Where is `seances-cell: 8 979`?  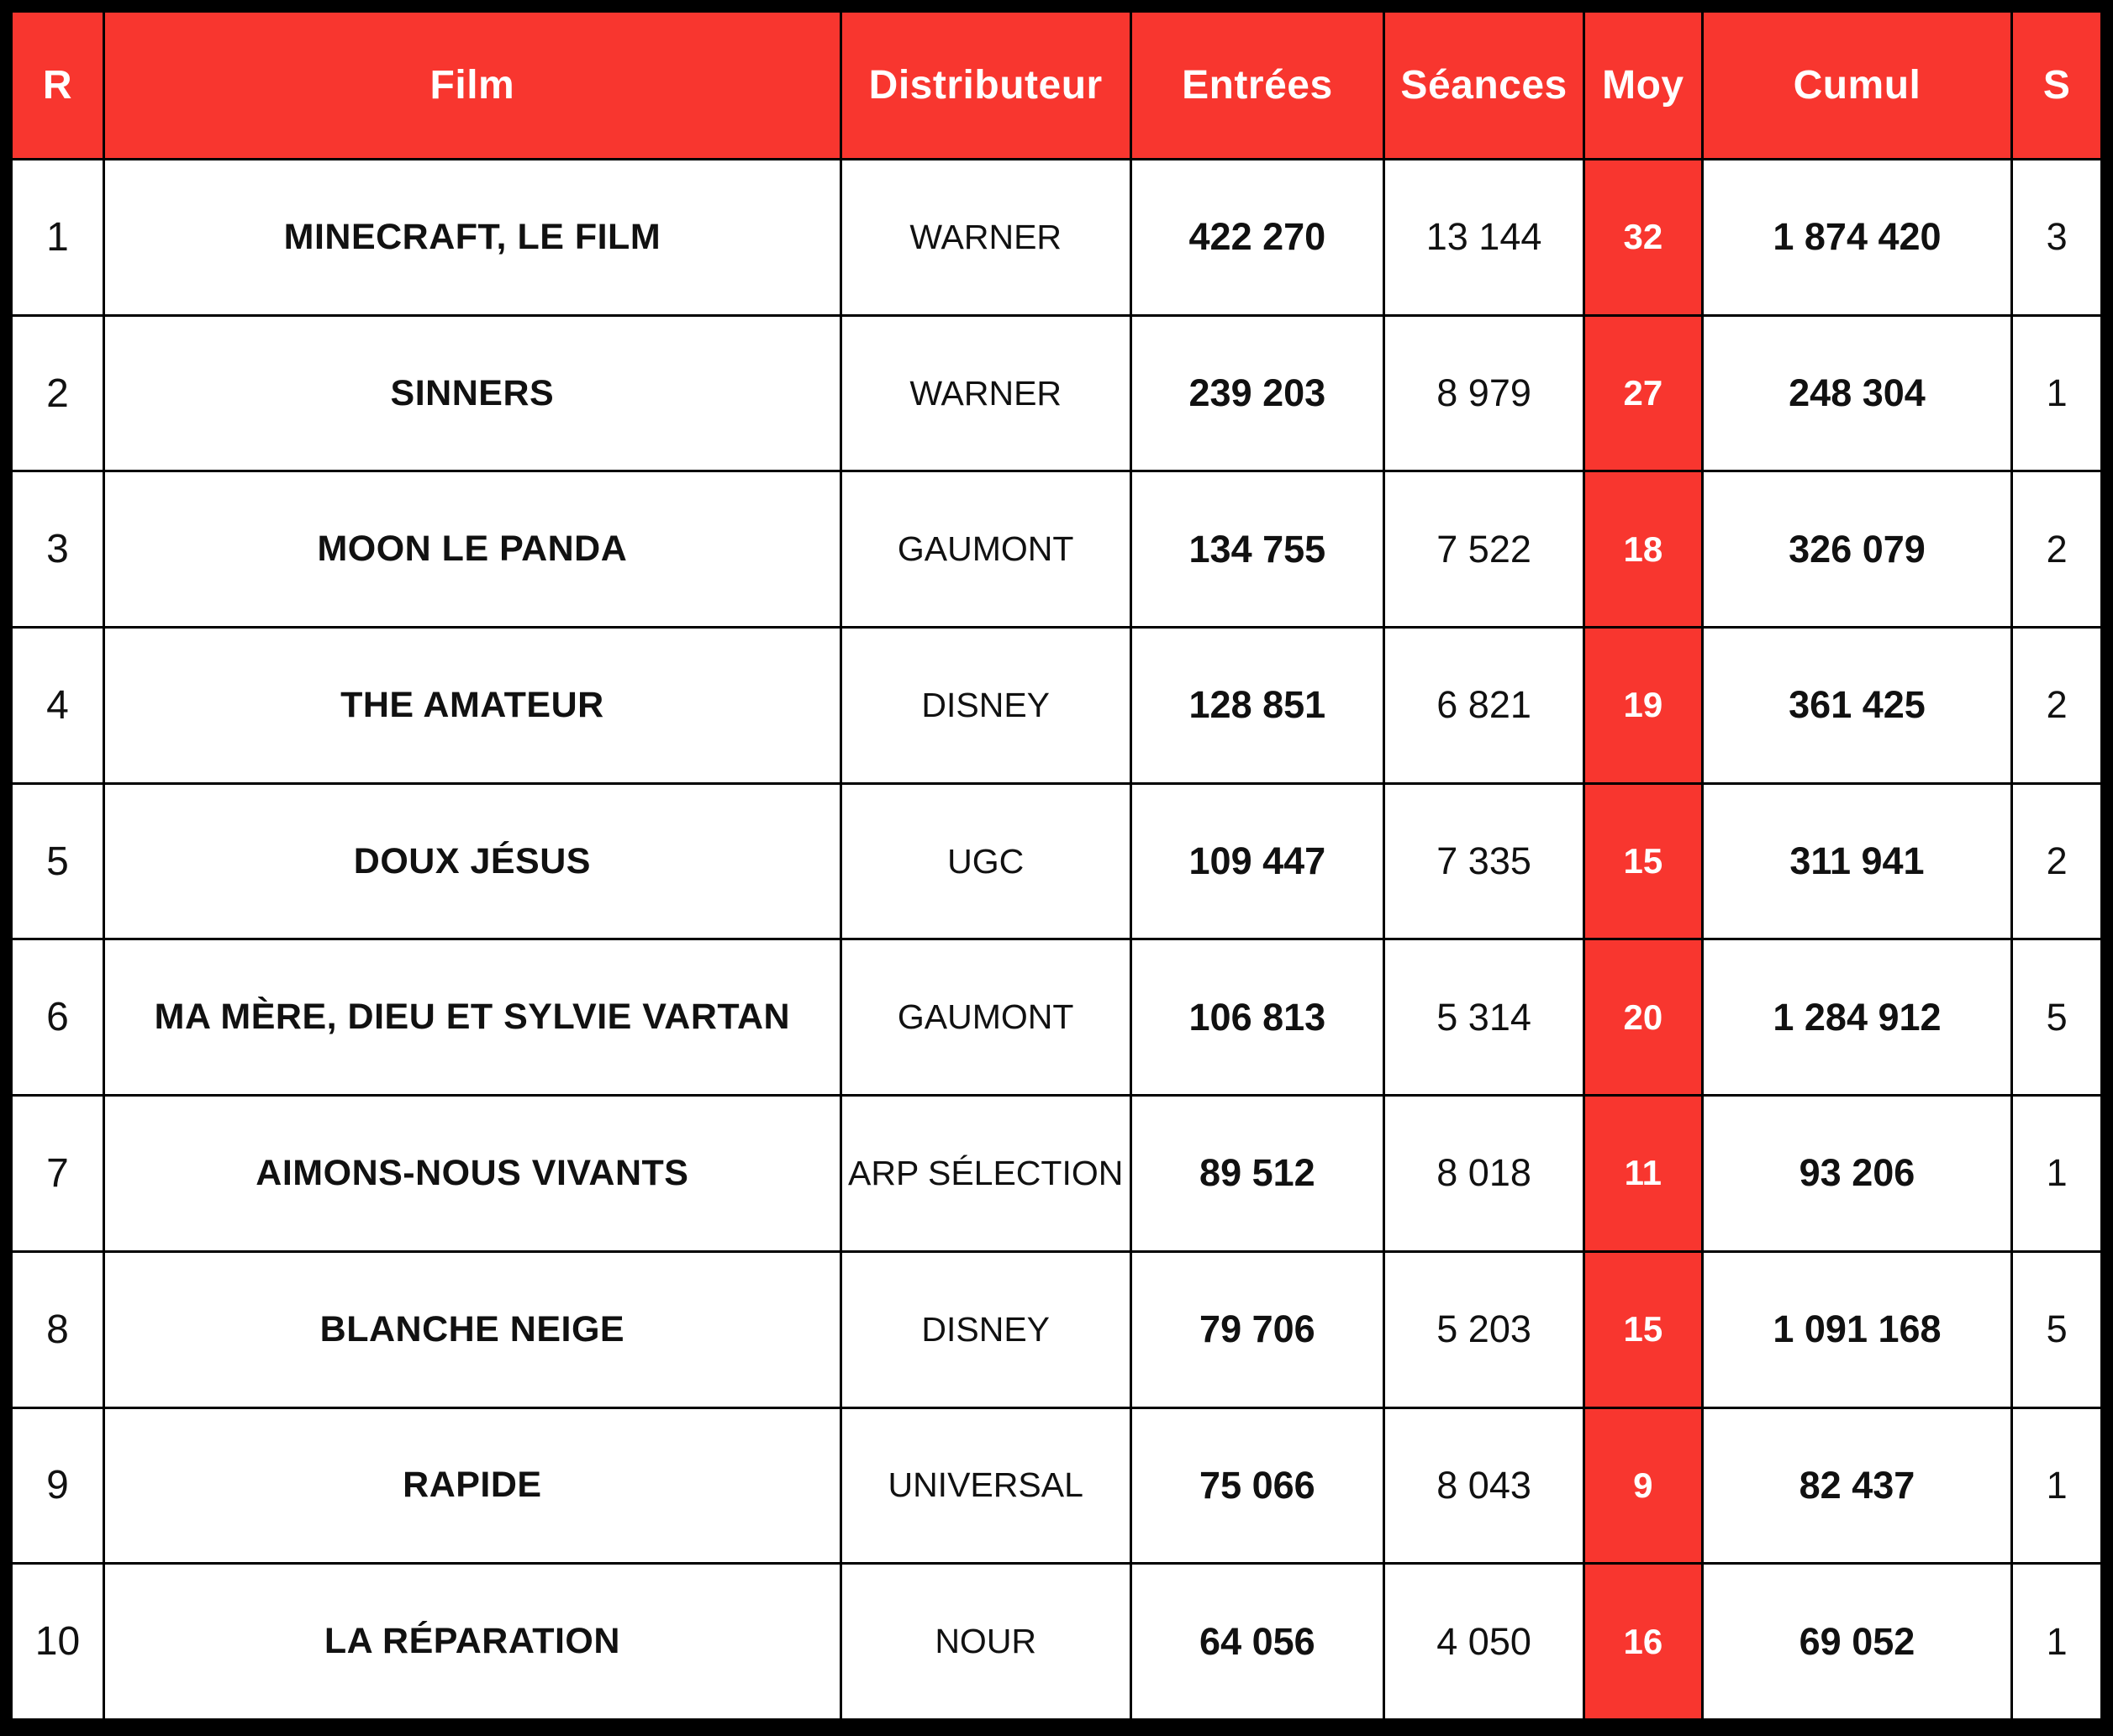
seances-cell: 8 979 is located at coordinates (1484, 393).